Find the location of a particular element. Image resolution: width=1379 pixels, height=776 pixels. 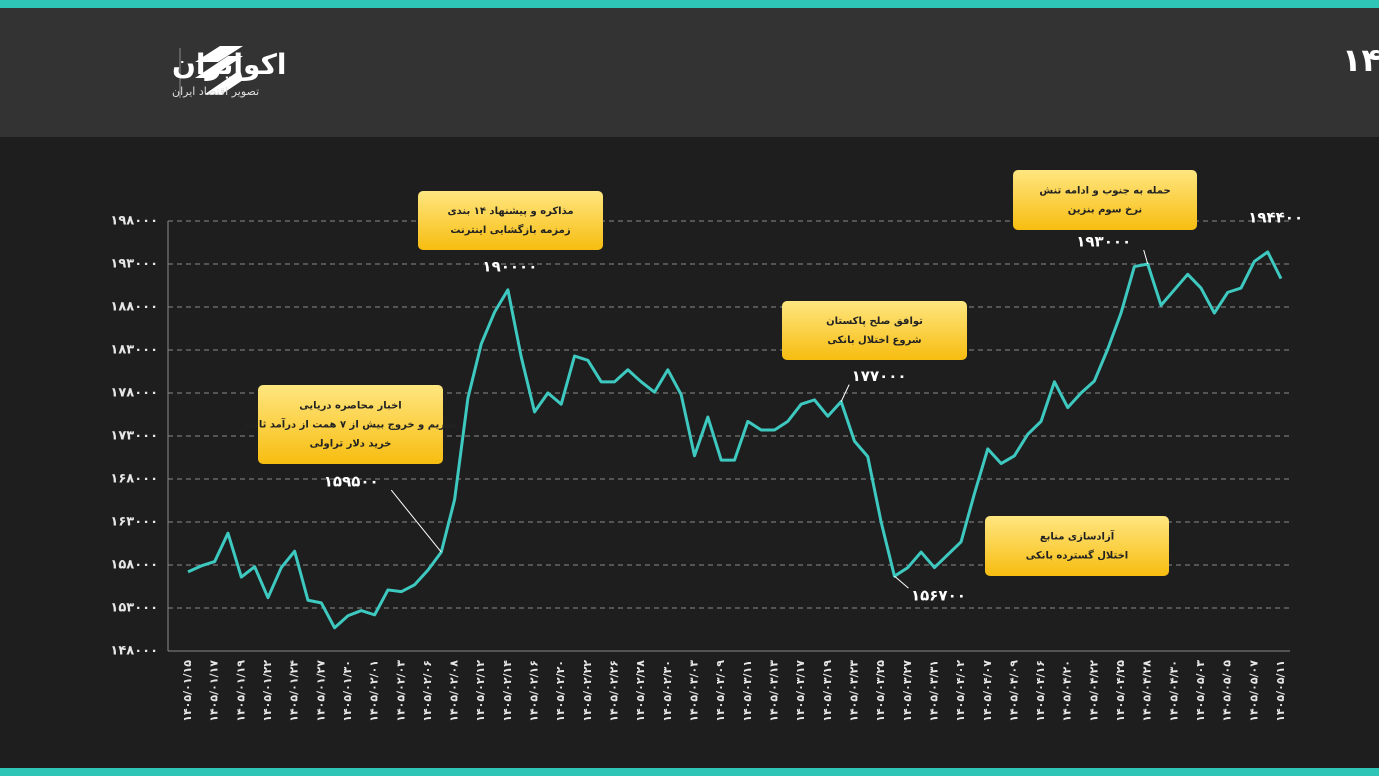

x-tick-label: ۱۴۰۵/۰۵/۰۷ is located at coordinates (1253, 691).